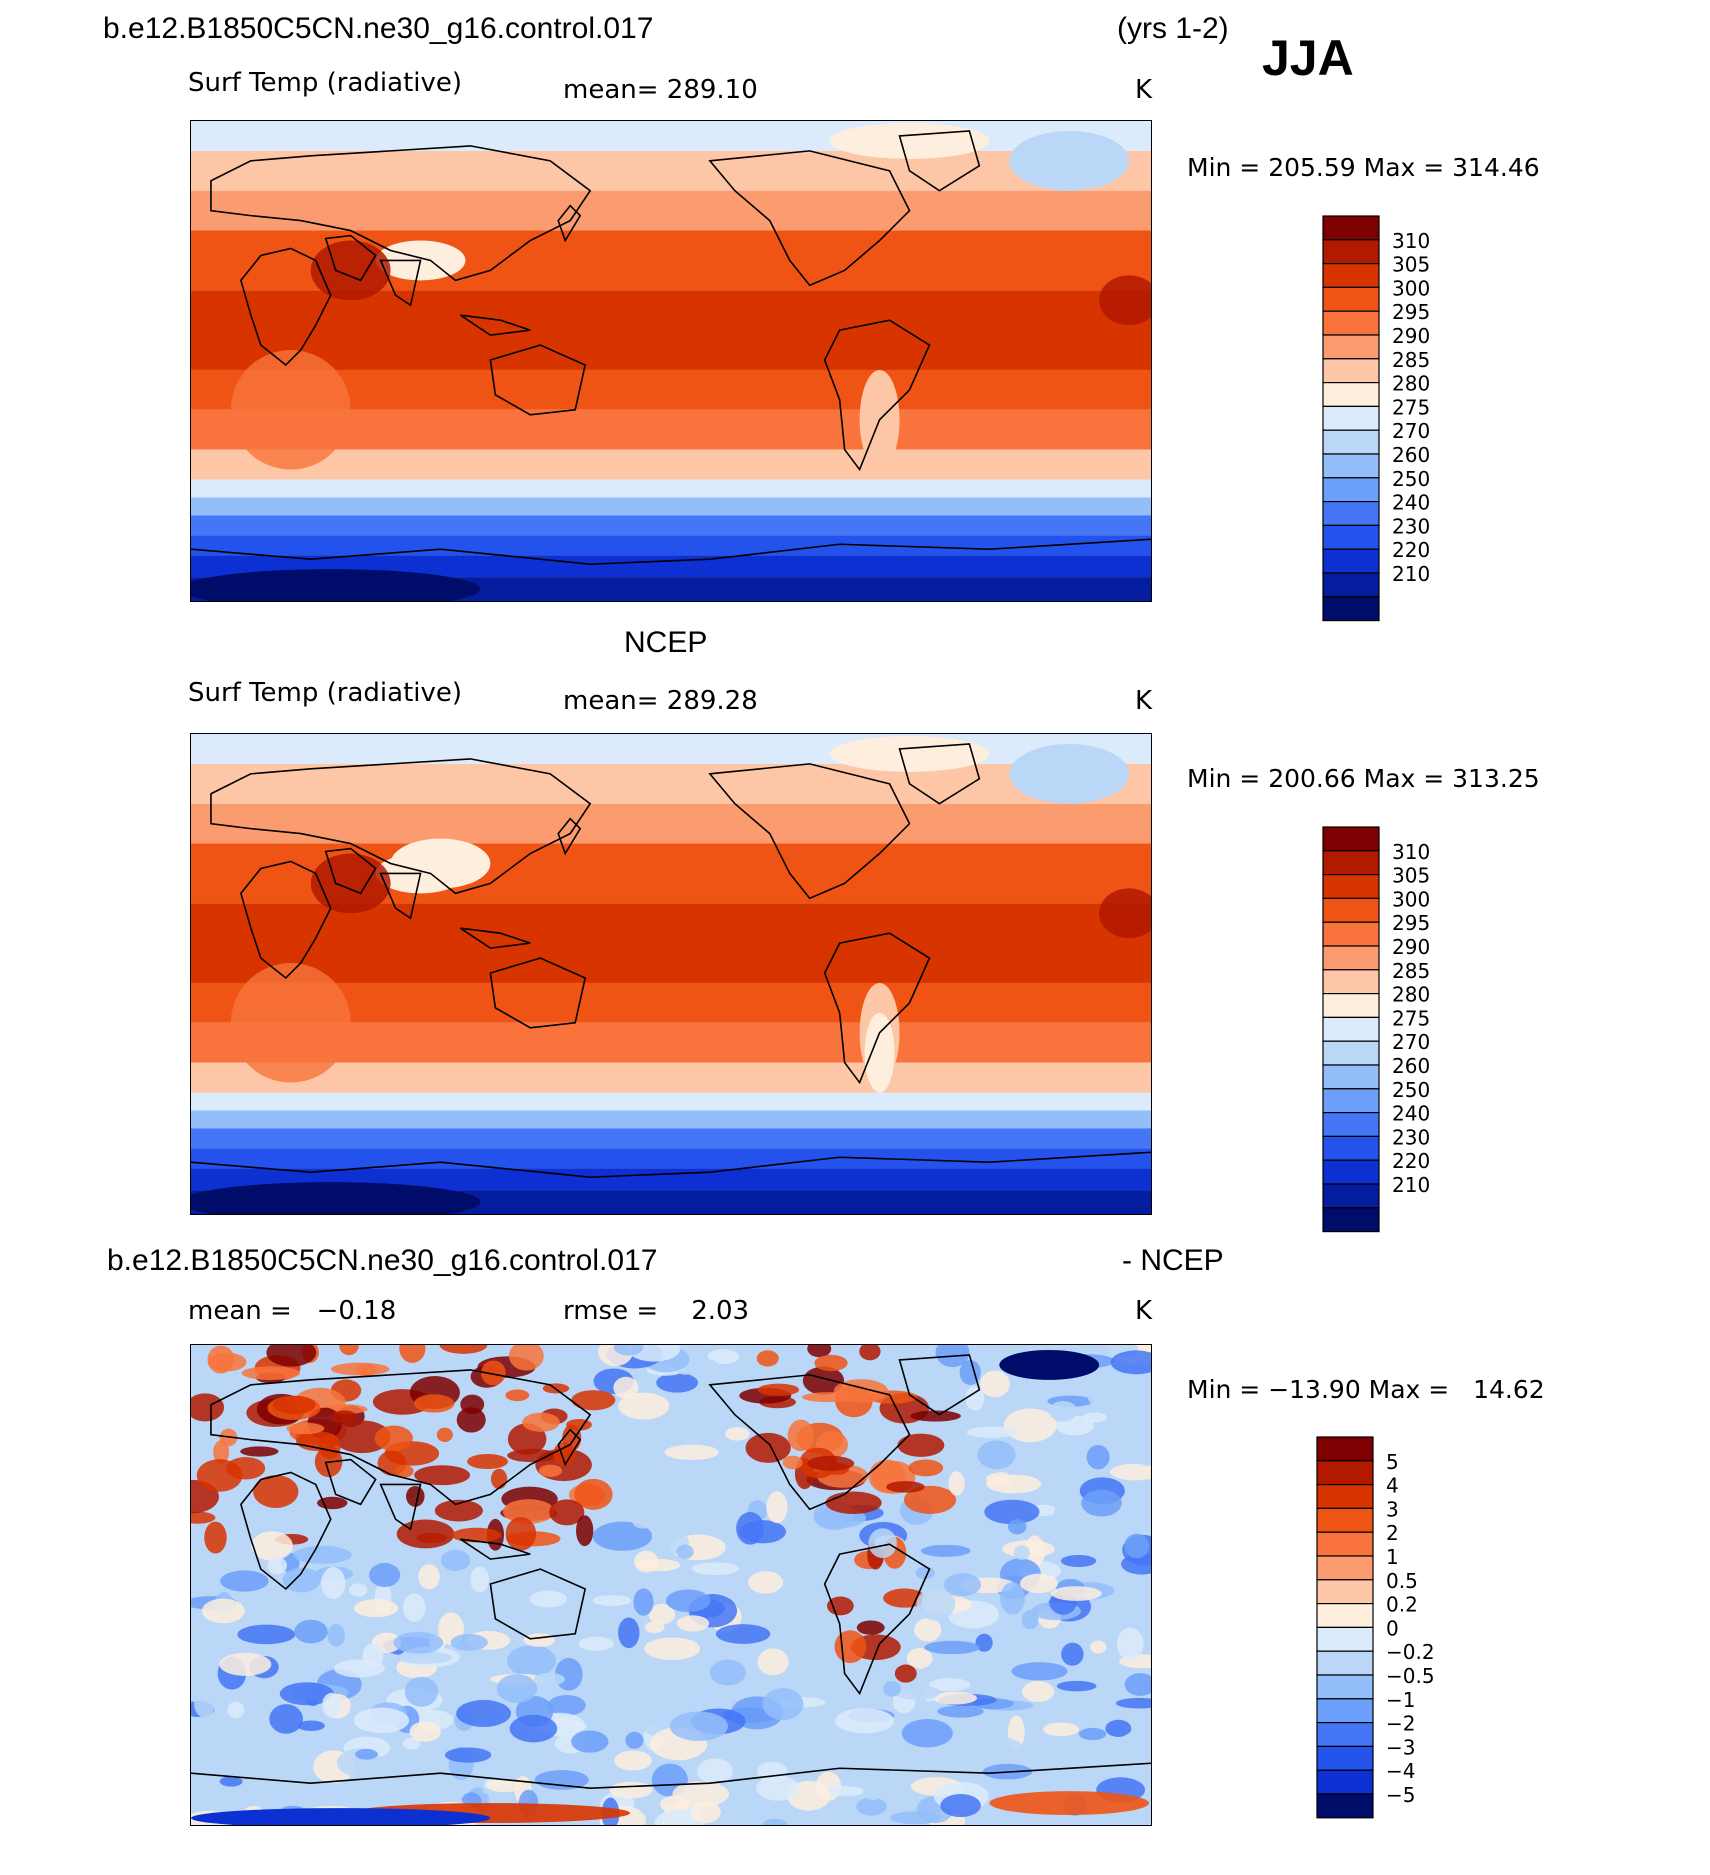 This screenshot has width=1710, height=1875. Describe the element at coordinates (1411, 1090) in the screenshot. I see `colorbar-label: 250` at that location.